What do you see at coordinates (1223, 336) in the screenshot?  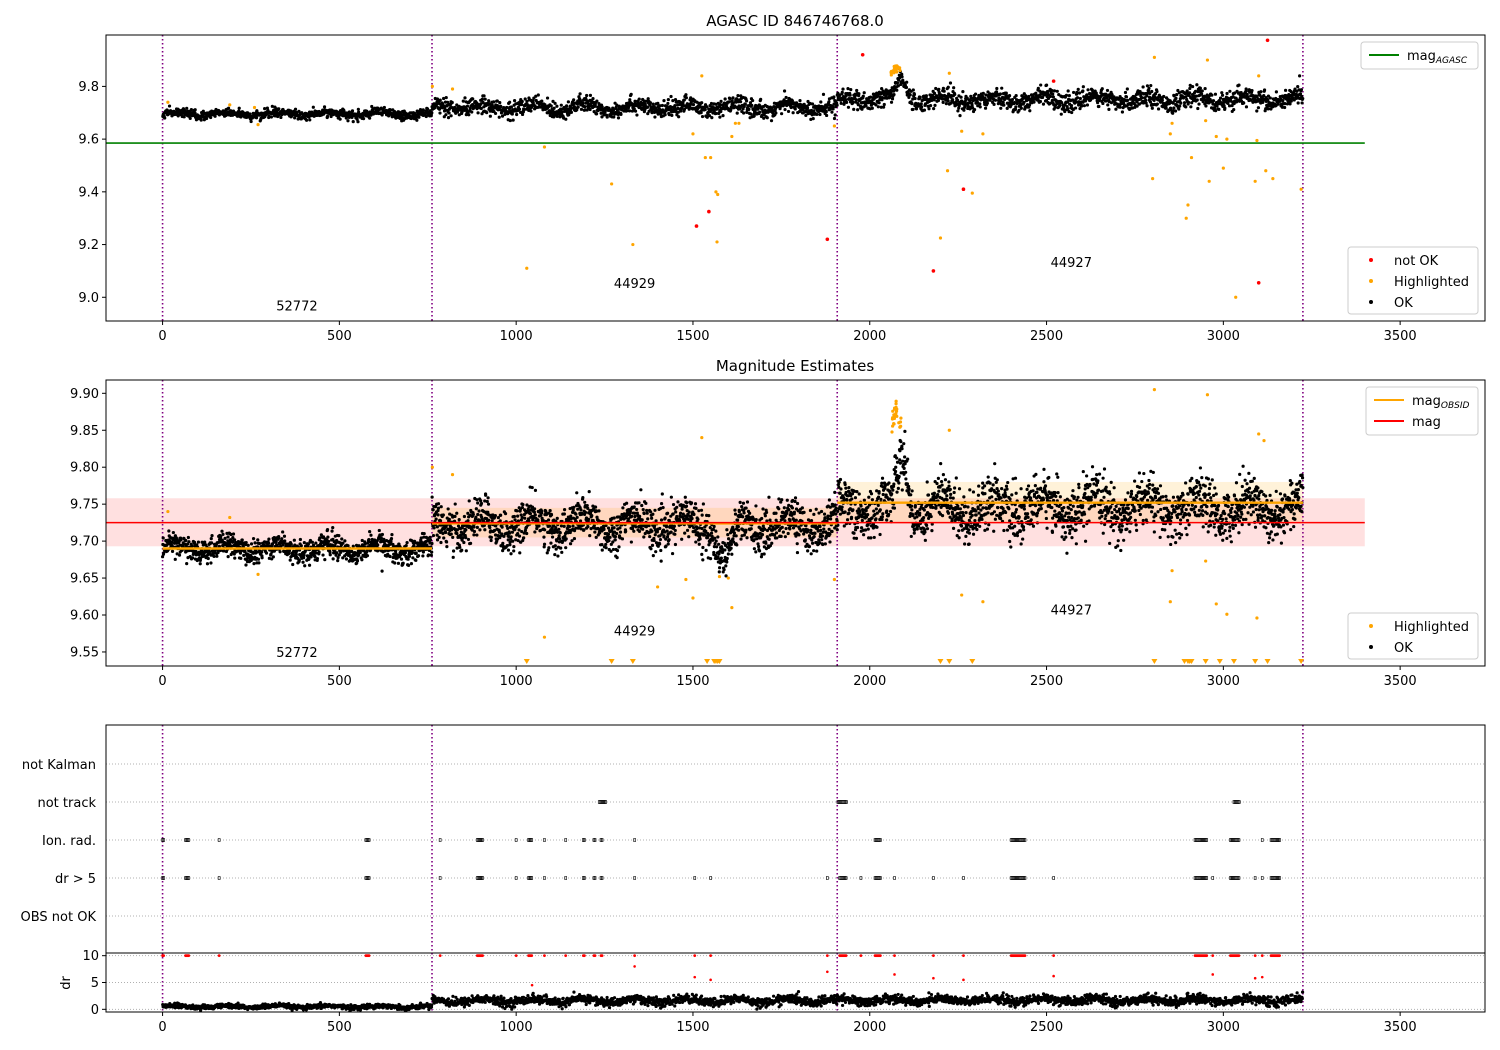 I see `panel1-xtick-label: 3000` at bounding box center [1223, 336].